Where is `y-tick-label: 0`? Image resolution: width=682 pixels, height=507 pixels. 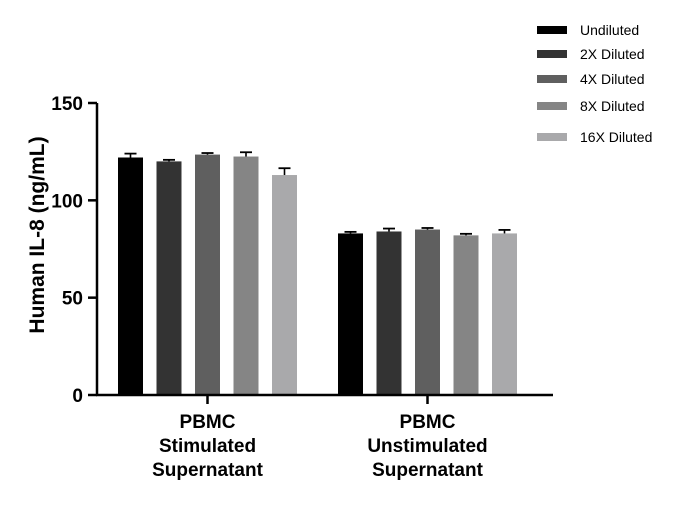 y-tick-label: 0 is located at coordinates (77, 396).